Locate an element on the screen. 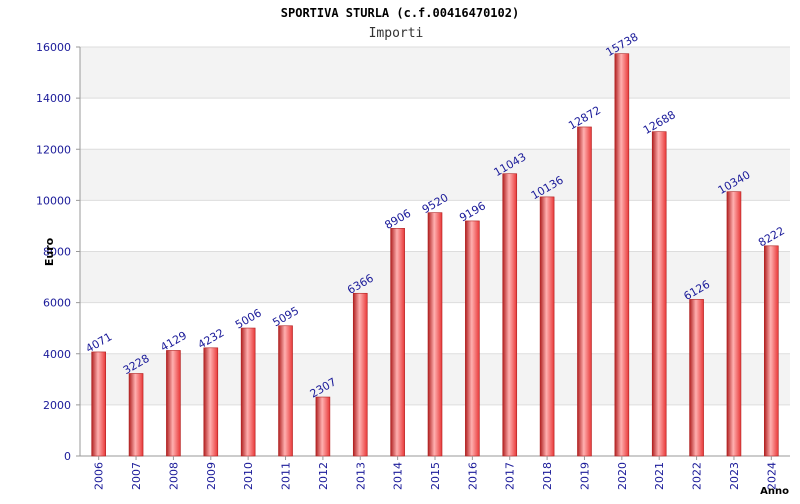 Image resolution: width=800 pixels, height=504 pixels. x-tick-label: 2011 is located at coordinates (286, 476).